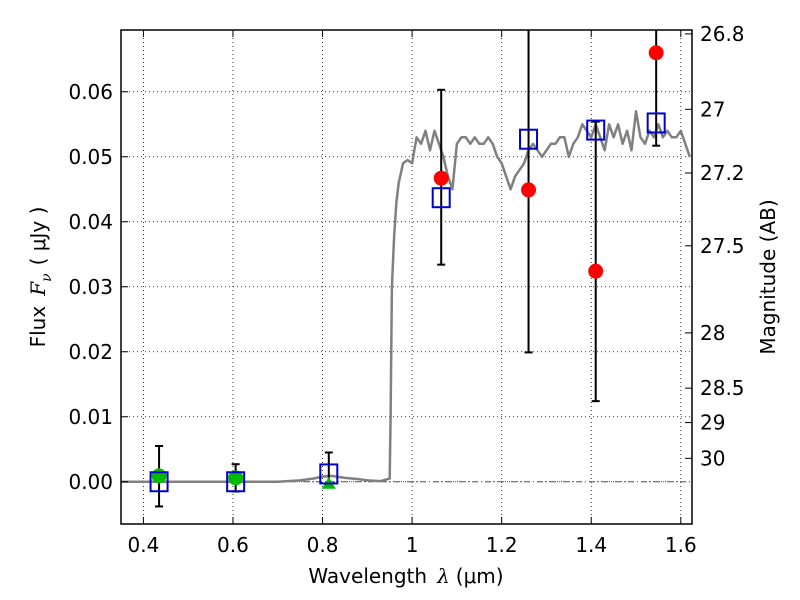  I want to click on x-axis-label-symbol: λ, so click(443, 576).